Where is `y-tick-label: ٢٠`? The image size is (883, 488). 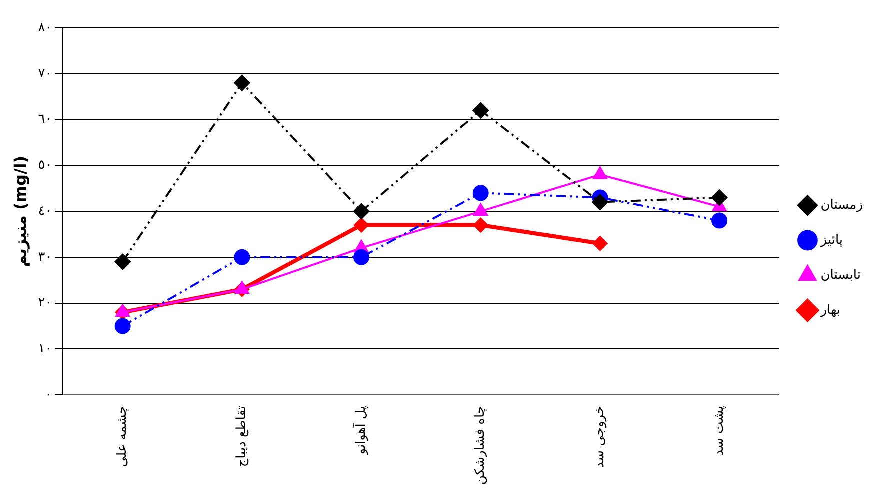
y-tick-label: ٢٠ is located at coordinates (45, 303).